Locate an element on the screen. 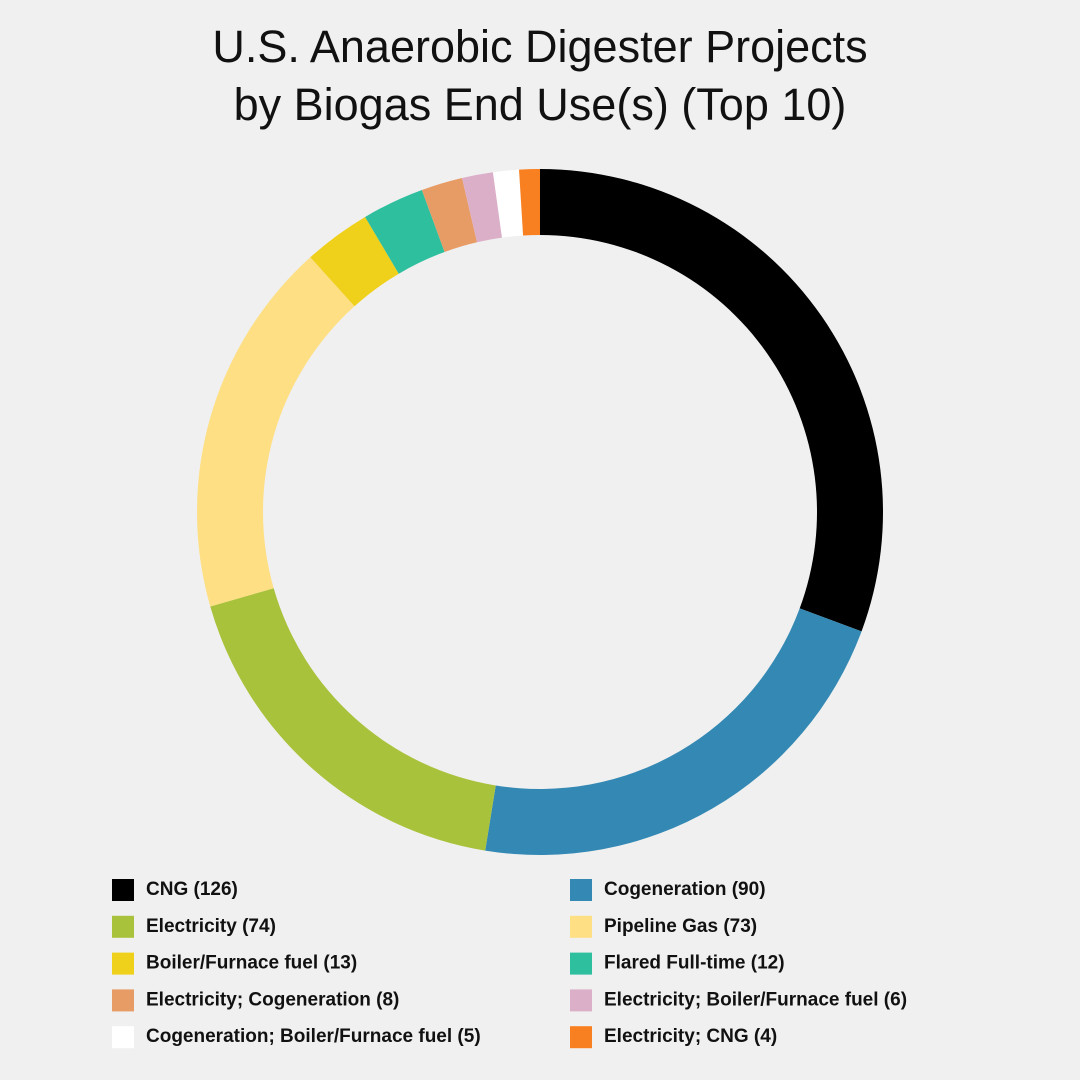  legend-label: Electricity; Cogeneration (8) is located at coordinates (272, 999).